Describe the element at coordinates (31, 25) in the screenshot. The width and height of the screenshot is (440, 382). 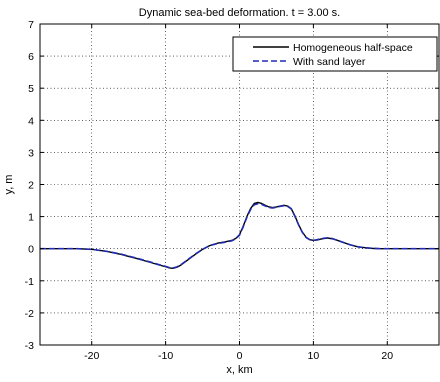
I see `y-tick-label: 7` at that location.